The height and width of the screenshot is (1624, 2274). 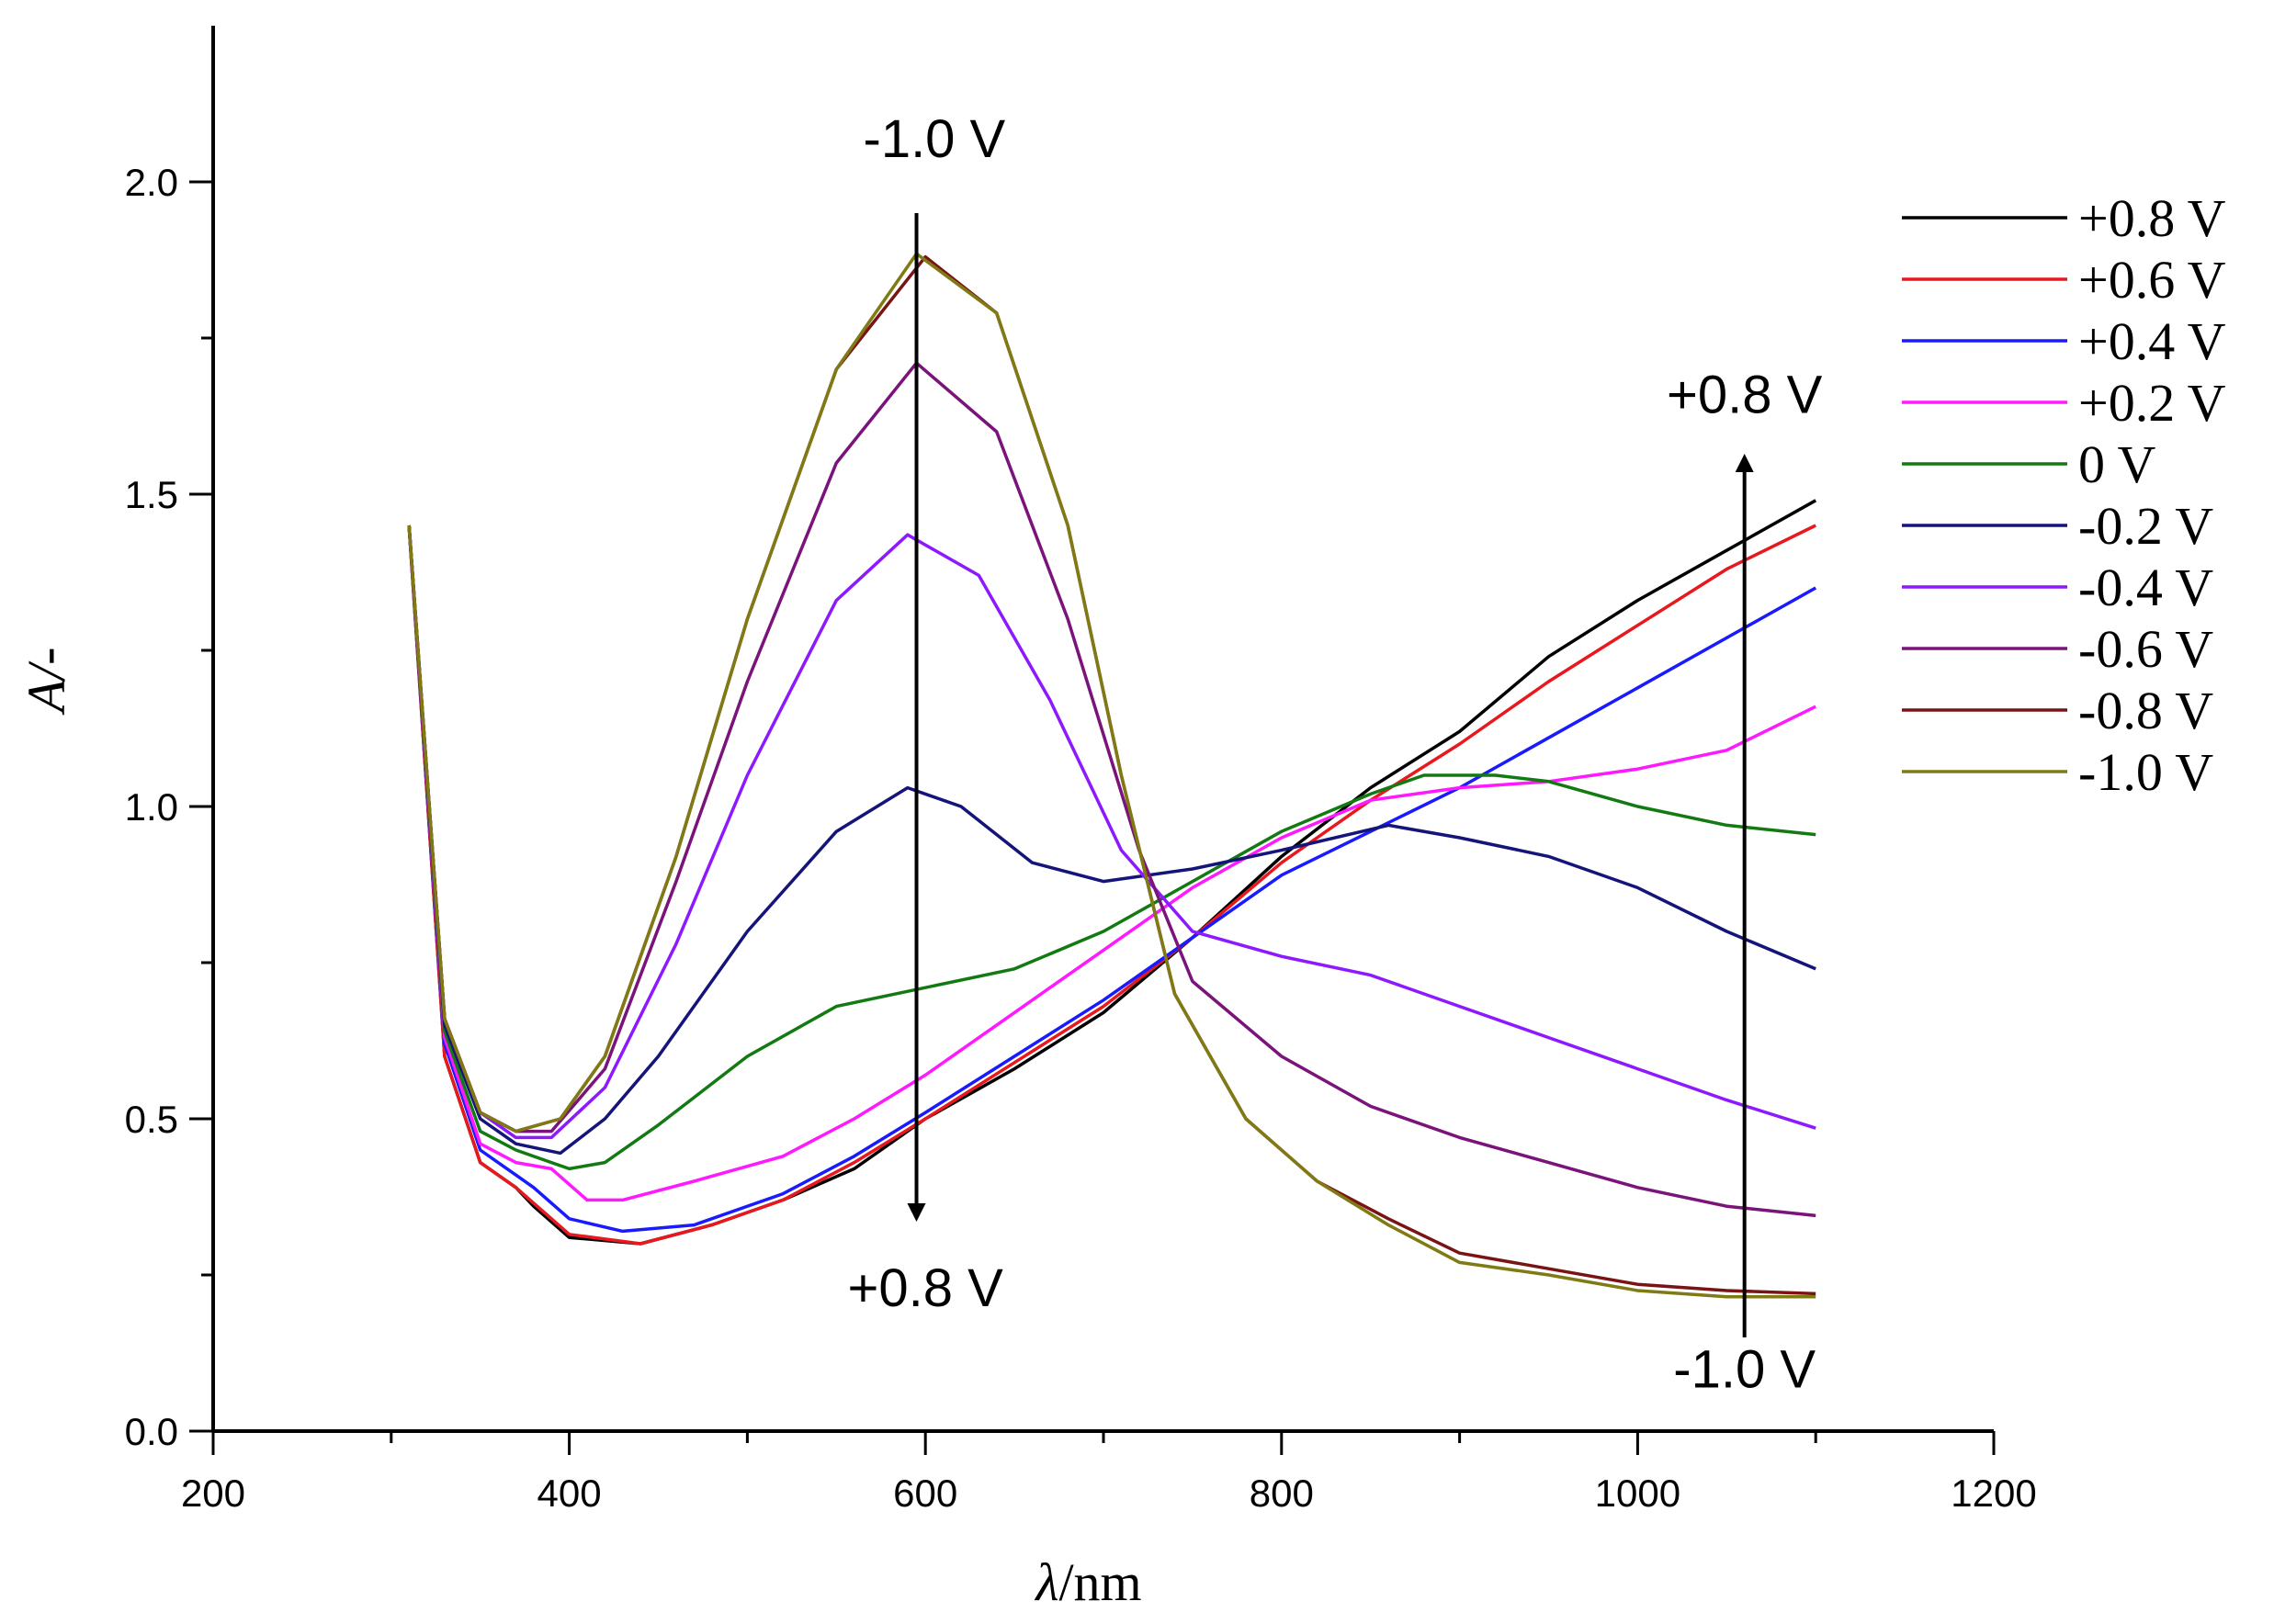 I want to click on legend-label: +0.8 V, so click(x=2152, y=218).